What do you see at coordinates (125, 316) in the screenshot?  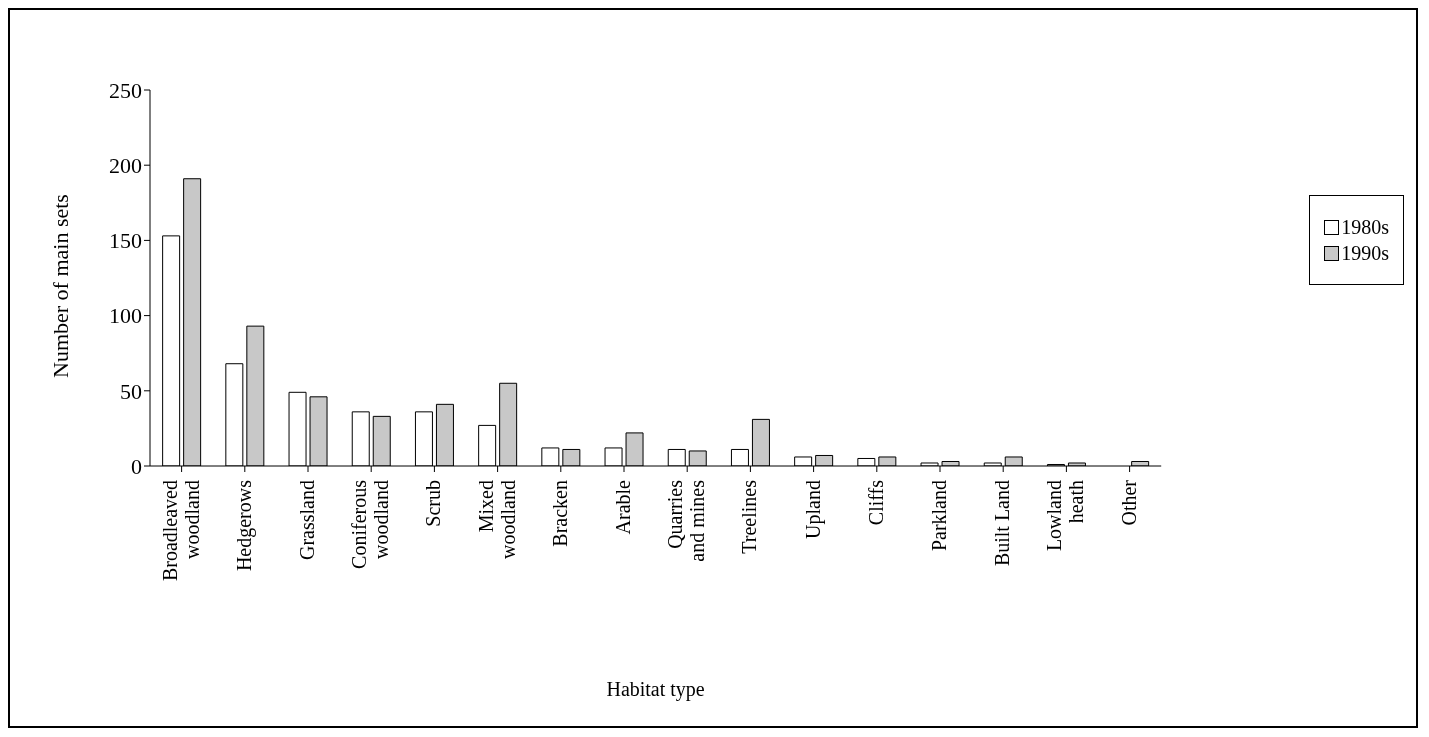 I see `y-tick-label: 100` at bounding box center [125, 316].